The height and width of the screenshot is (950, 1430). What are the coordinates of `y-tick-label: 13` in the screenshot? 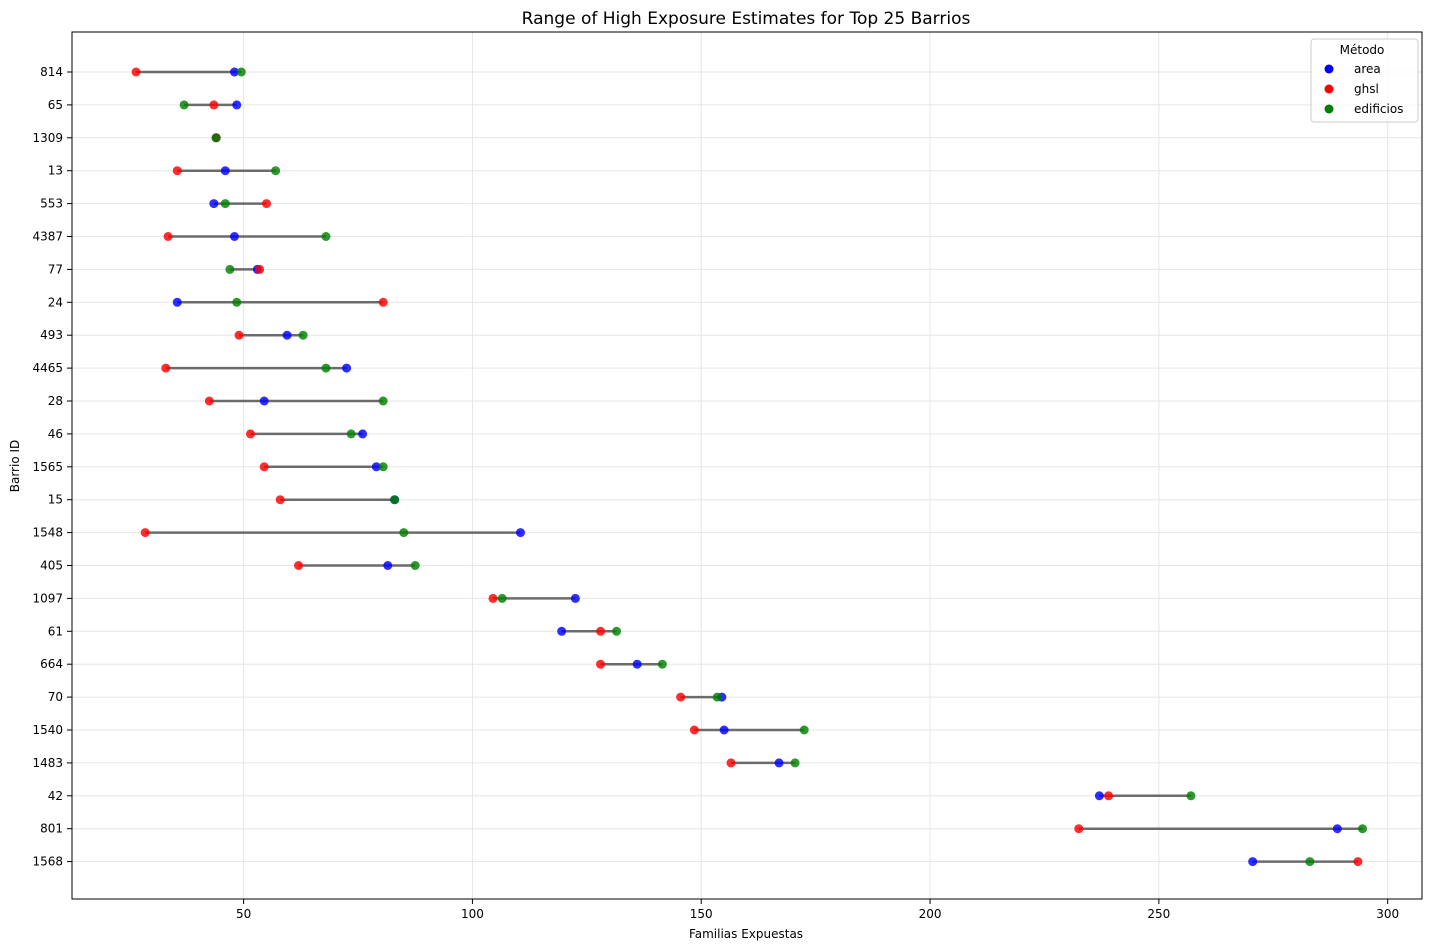 It's located at (55, 171).